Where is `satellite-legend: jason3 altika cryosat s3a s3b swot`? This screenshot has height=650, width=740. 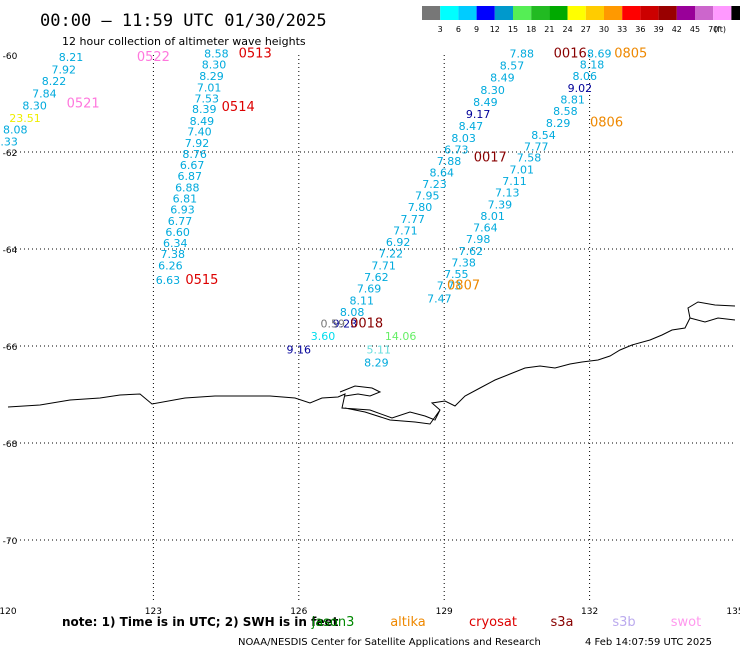 satellite-legend: jason3 altika cryosat s3a s3b swot is located at coordinates (506, 622).